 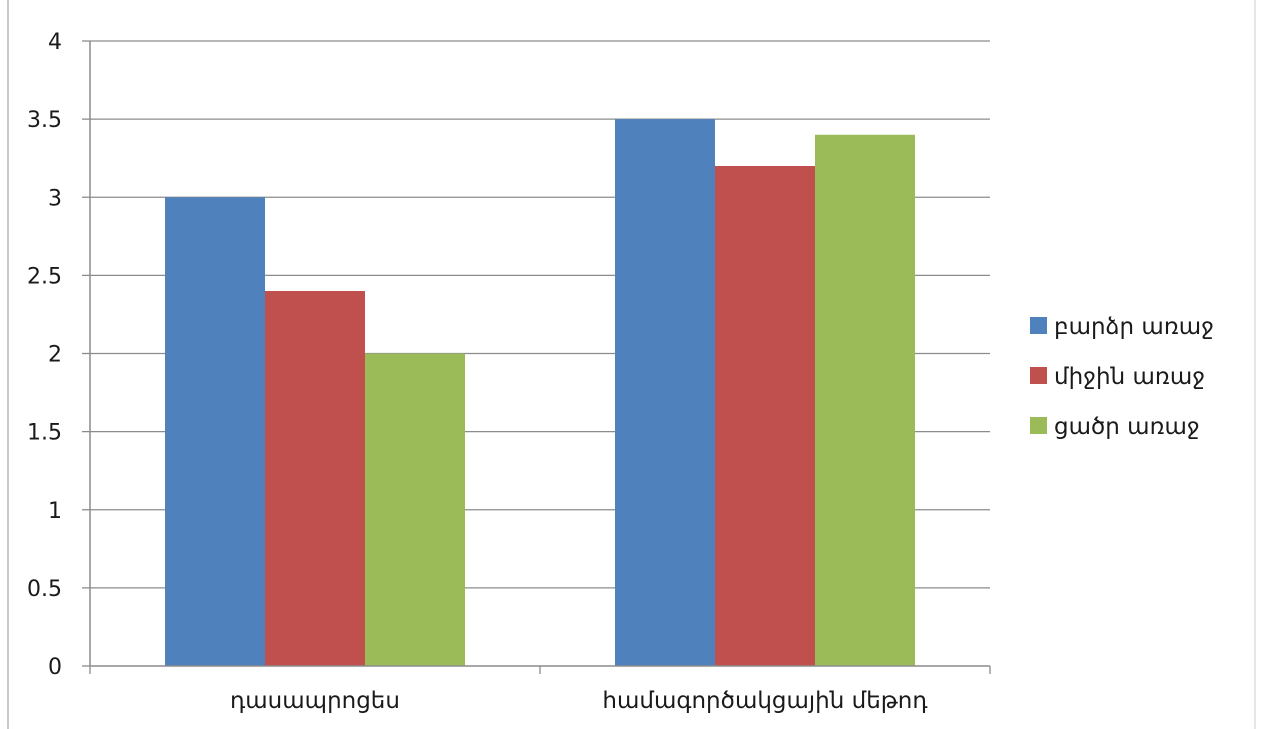 What do you see at coordinates (44, 120) in the screenshot?
I see `y-tick-label: 3.5` at bounding box center [44, 120].